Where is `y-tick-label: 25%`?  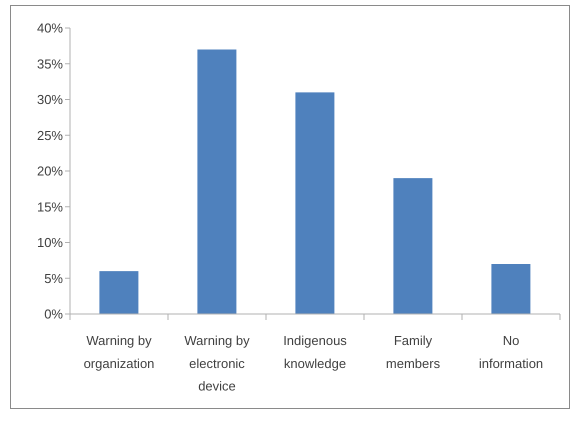
y-tick-label: 25% is located at coordinates (50, 135).